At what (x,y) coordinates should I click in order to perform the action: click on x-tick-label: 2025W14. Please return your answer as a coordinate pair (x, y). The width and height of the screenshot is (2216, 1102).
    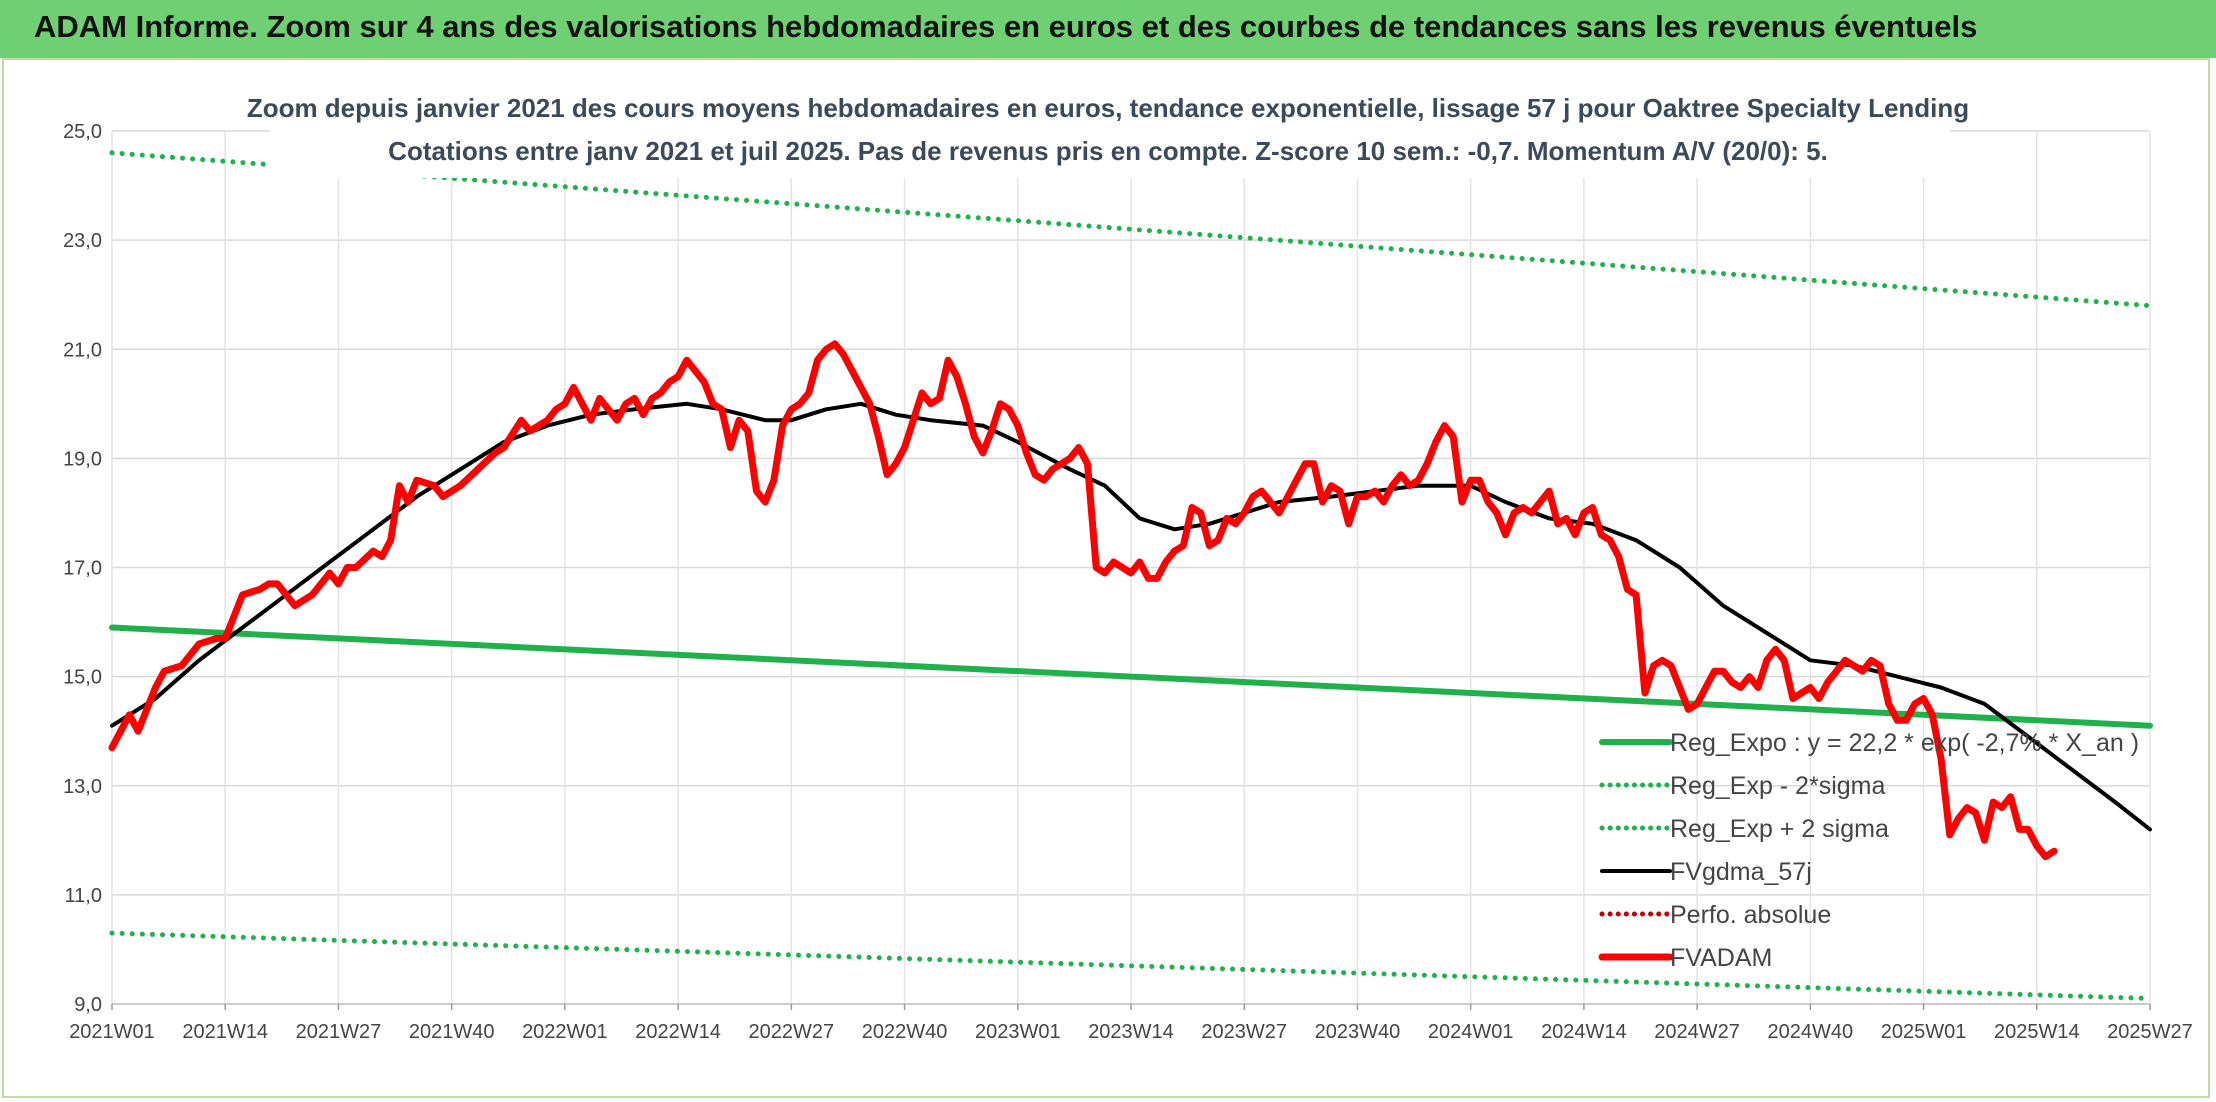
    Looking at the image, I should click on (2037, 1032).